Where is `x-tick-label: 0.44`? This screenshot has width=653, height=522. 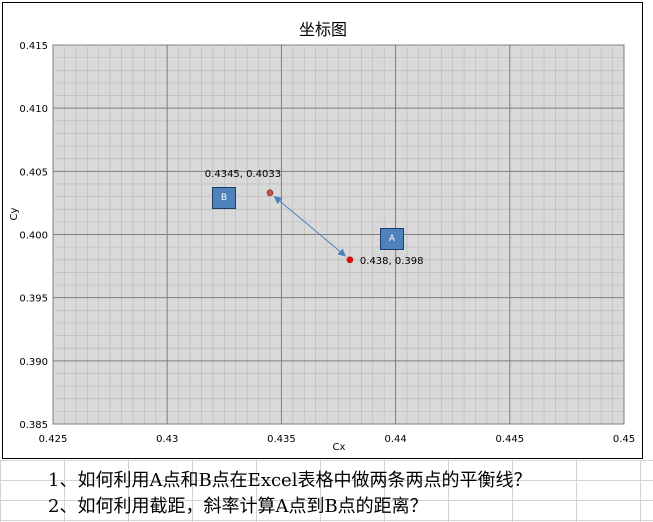
x-tick-label: 0.44 is located at coordinates (395, 439).